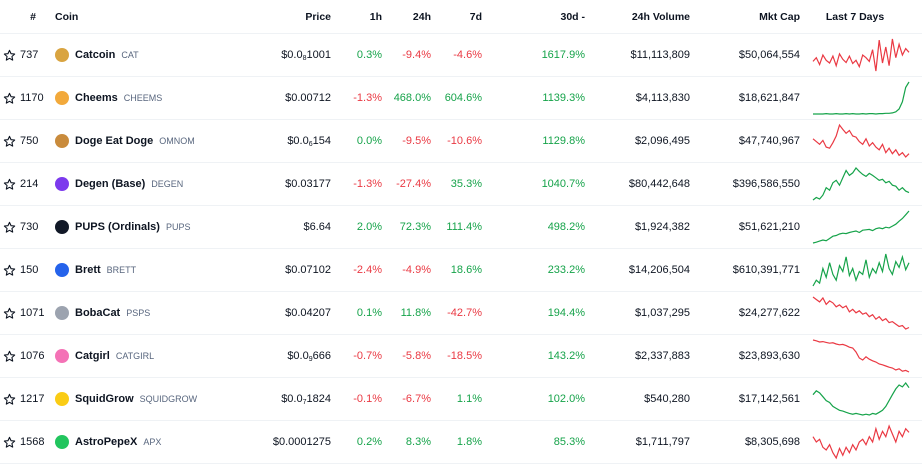  Describe the element at coordinates (660, 16) in the screenshot. I see `header-volume: 24h Volume` at that location.